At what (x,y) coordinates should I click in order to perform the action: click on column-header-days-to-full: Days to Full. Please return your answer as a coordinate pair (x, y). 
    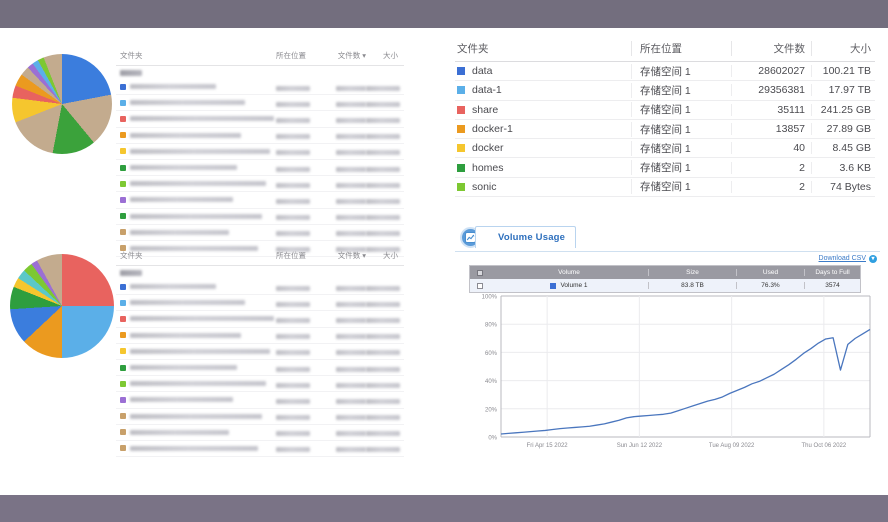
    Looking at the image, I should click on (832, 272).